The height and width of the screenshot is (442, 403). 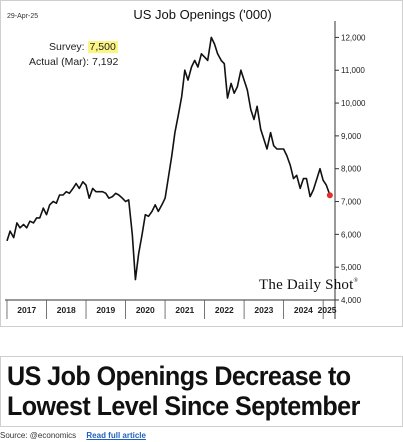 I want to click on actual-label: Actual (Mar):, so click(x=59, y=62).